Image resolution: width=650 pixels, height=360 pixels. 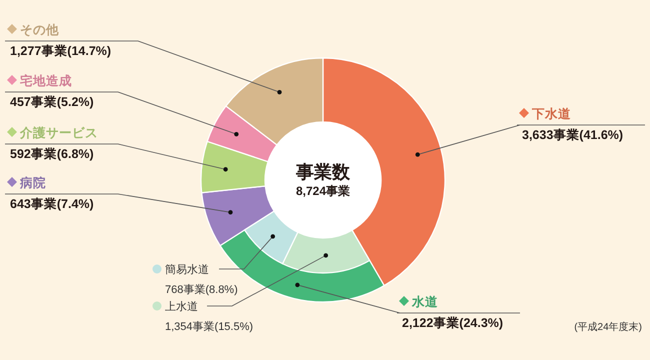 What do you see at coordinates (32, 182) in the screenshot?
I see `legend-label: 病院` at bounding box center [32, 182].